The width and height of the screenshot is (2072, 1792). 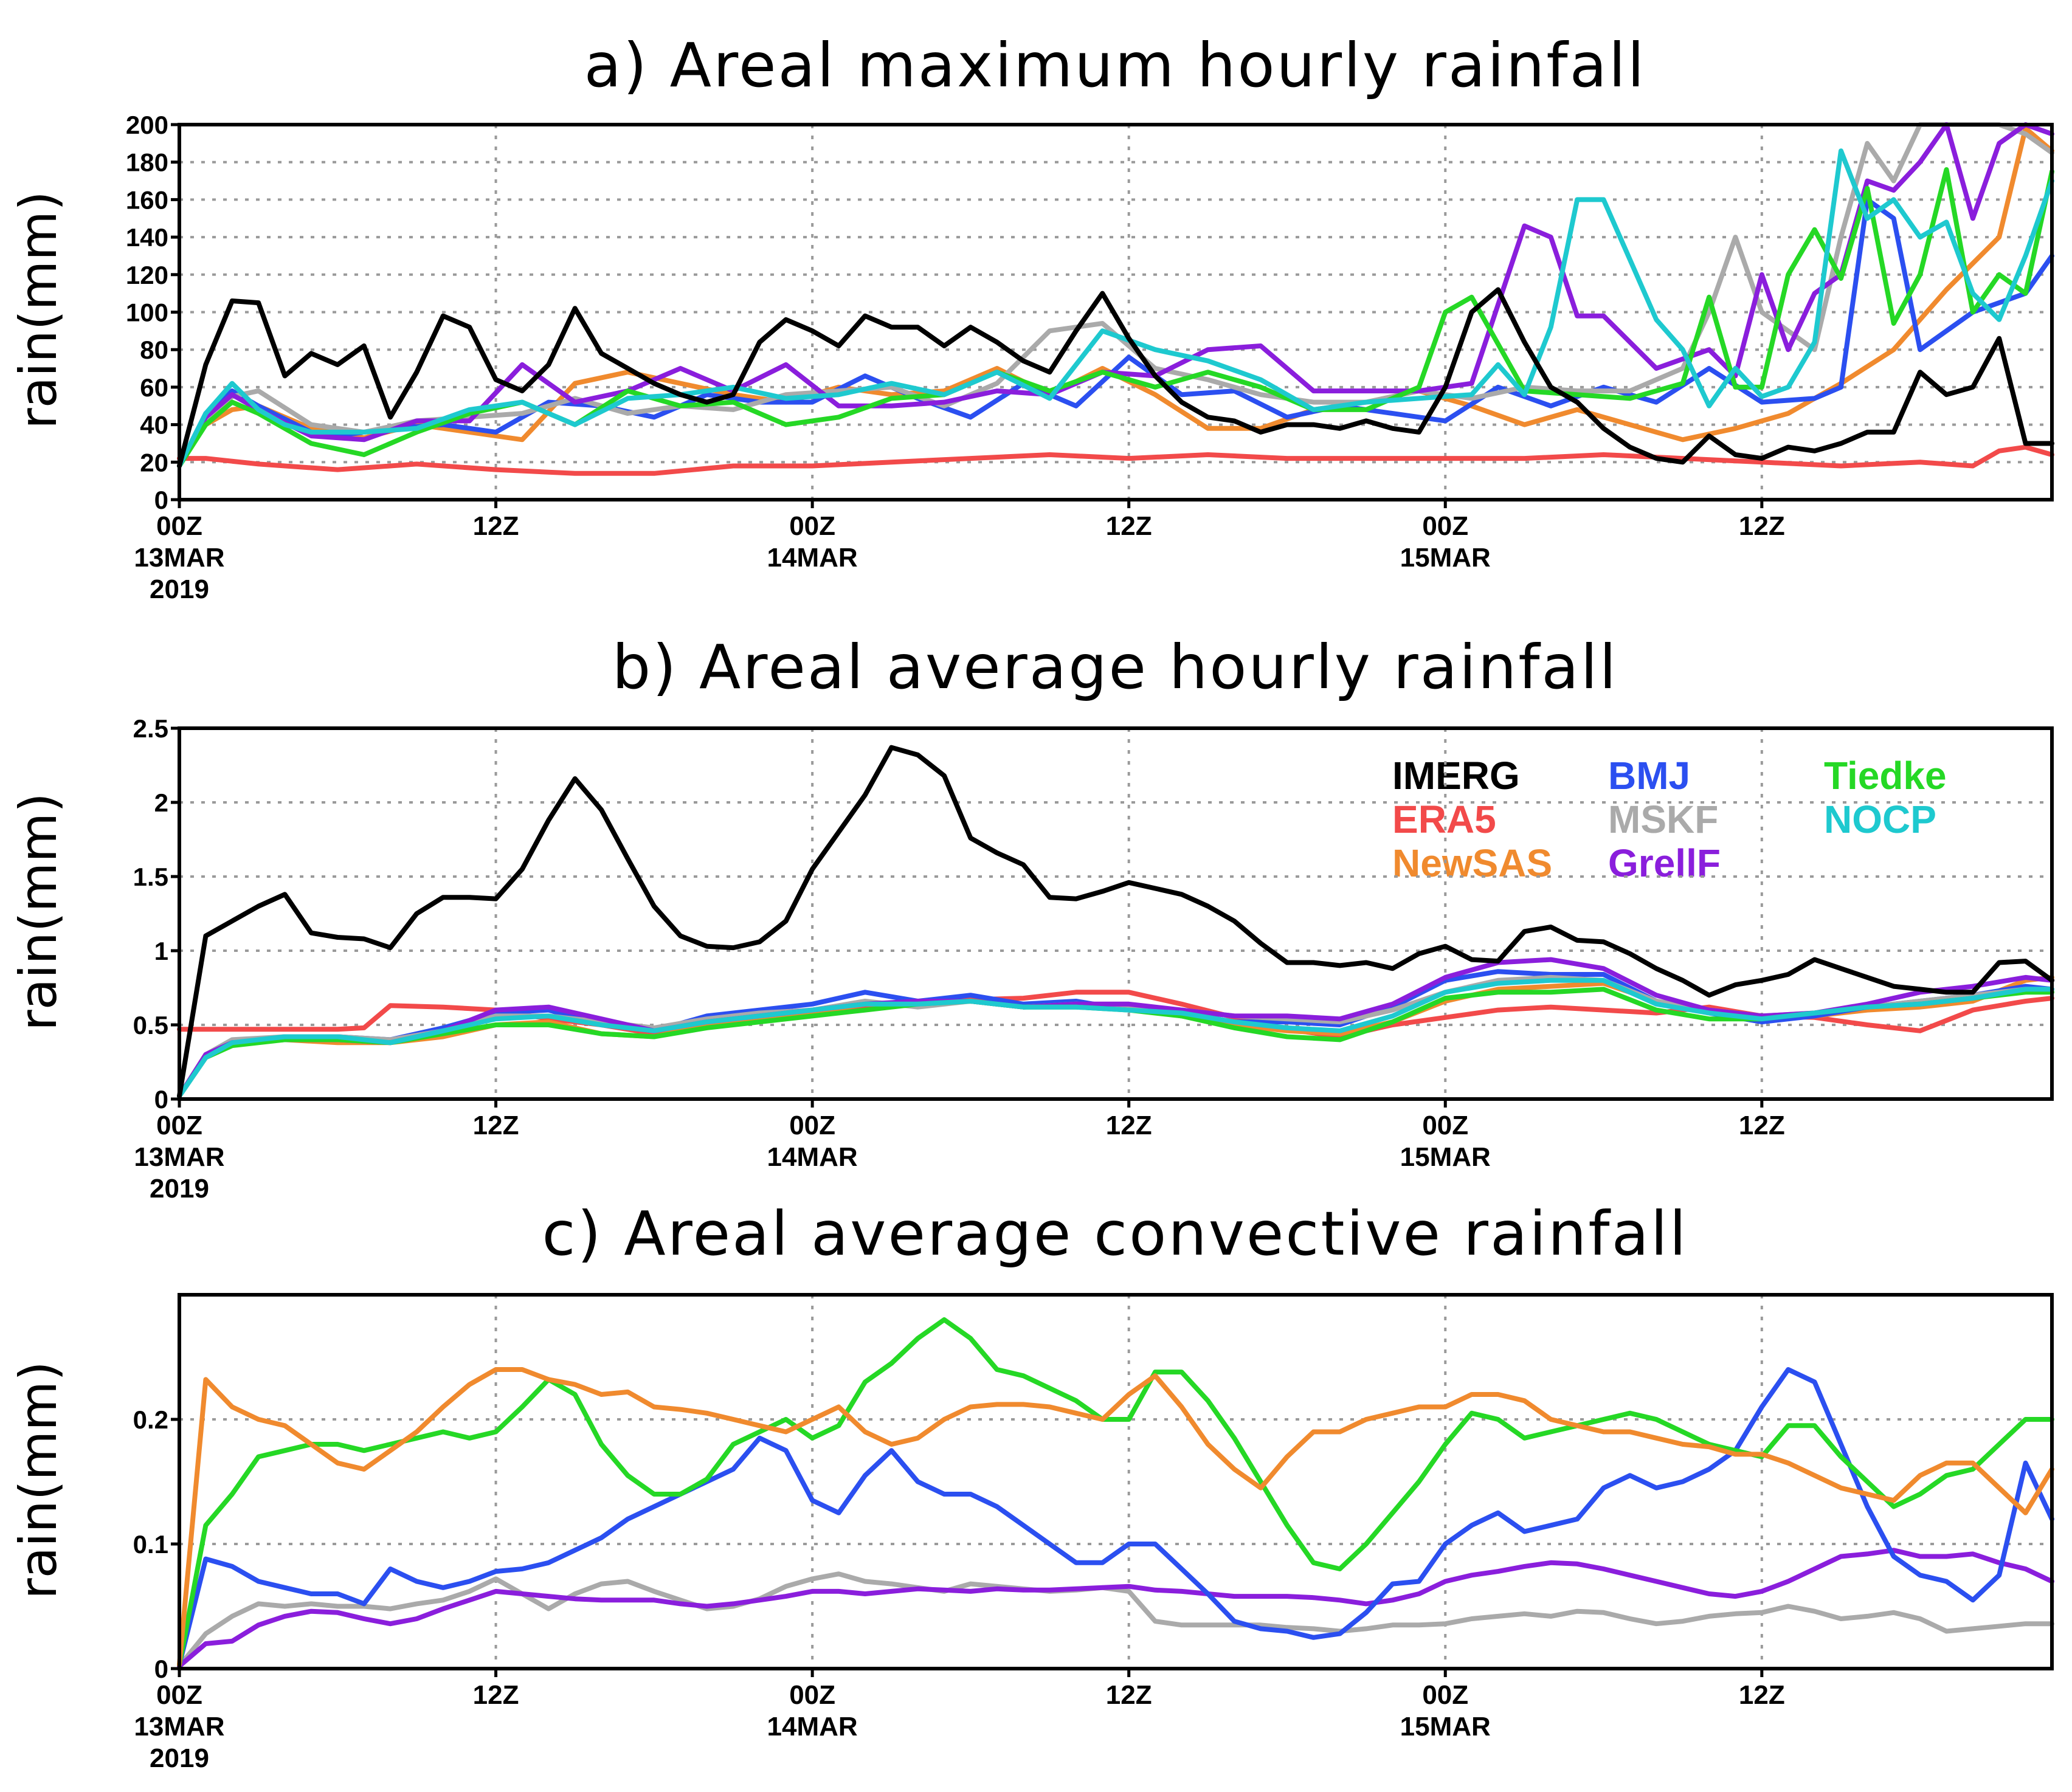 I want to click on panel-b-series-mskf, so click(x=1115, y=1037).